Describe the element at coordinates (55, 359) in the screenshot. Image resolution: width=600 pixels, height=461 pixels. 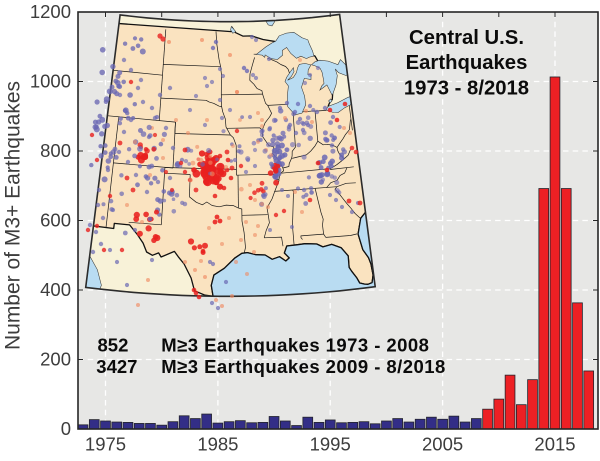
I see `svg-text: 200` at that location.